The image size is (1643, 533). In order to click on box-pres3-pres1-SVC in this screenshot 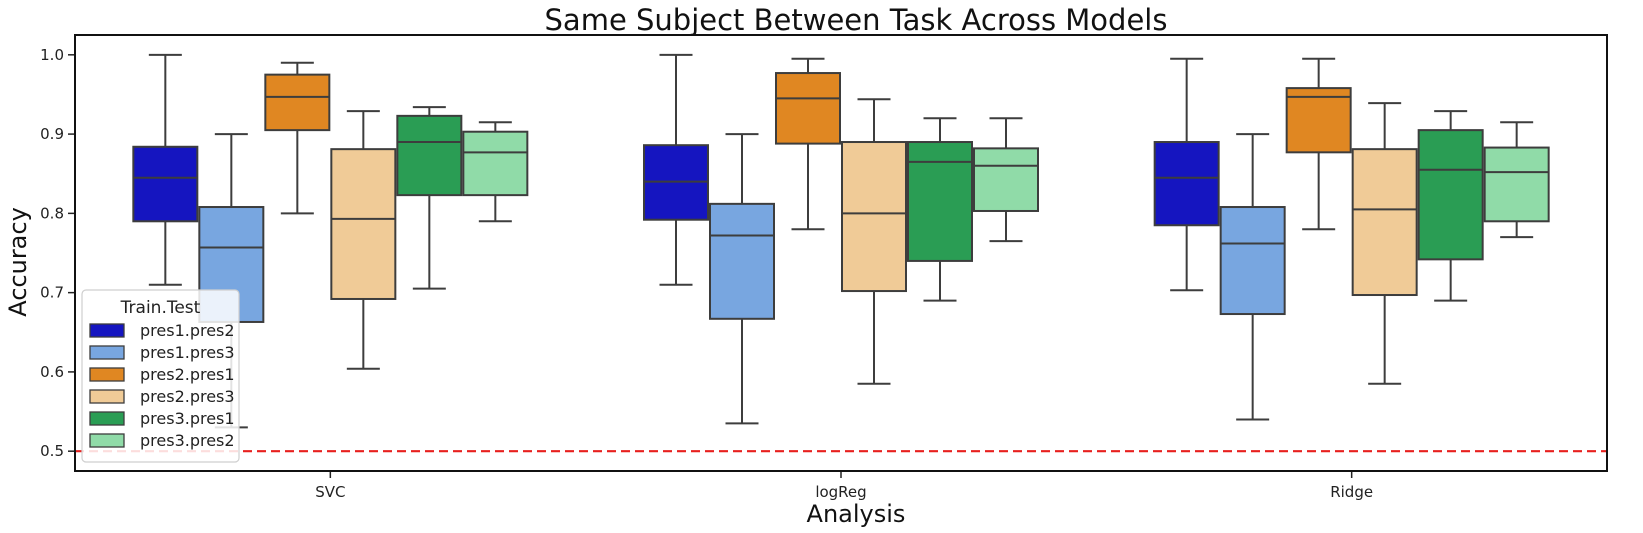, I will do `click(429, 198)`.